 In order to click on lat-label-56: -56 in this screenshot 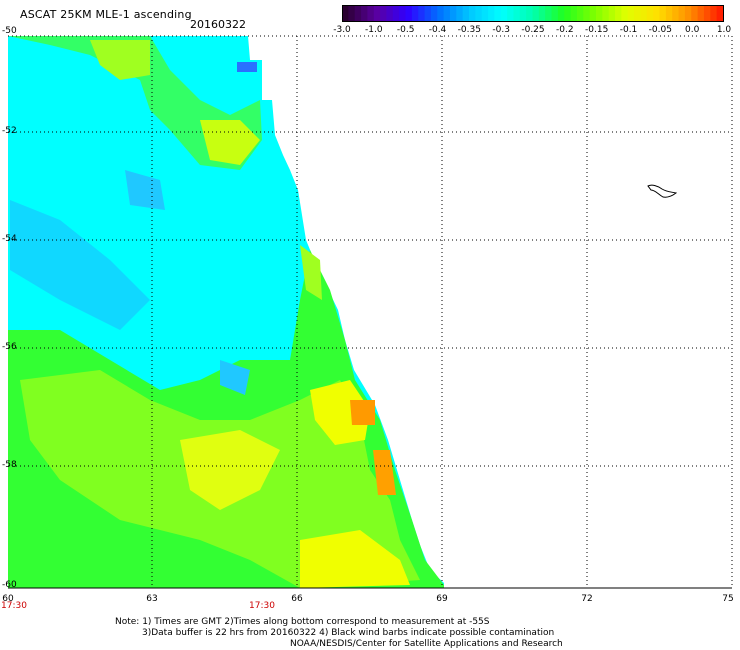, I will do `click(9, 347)`.